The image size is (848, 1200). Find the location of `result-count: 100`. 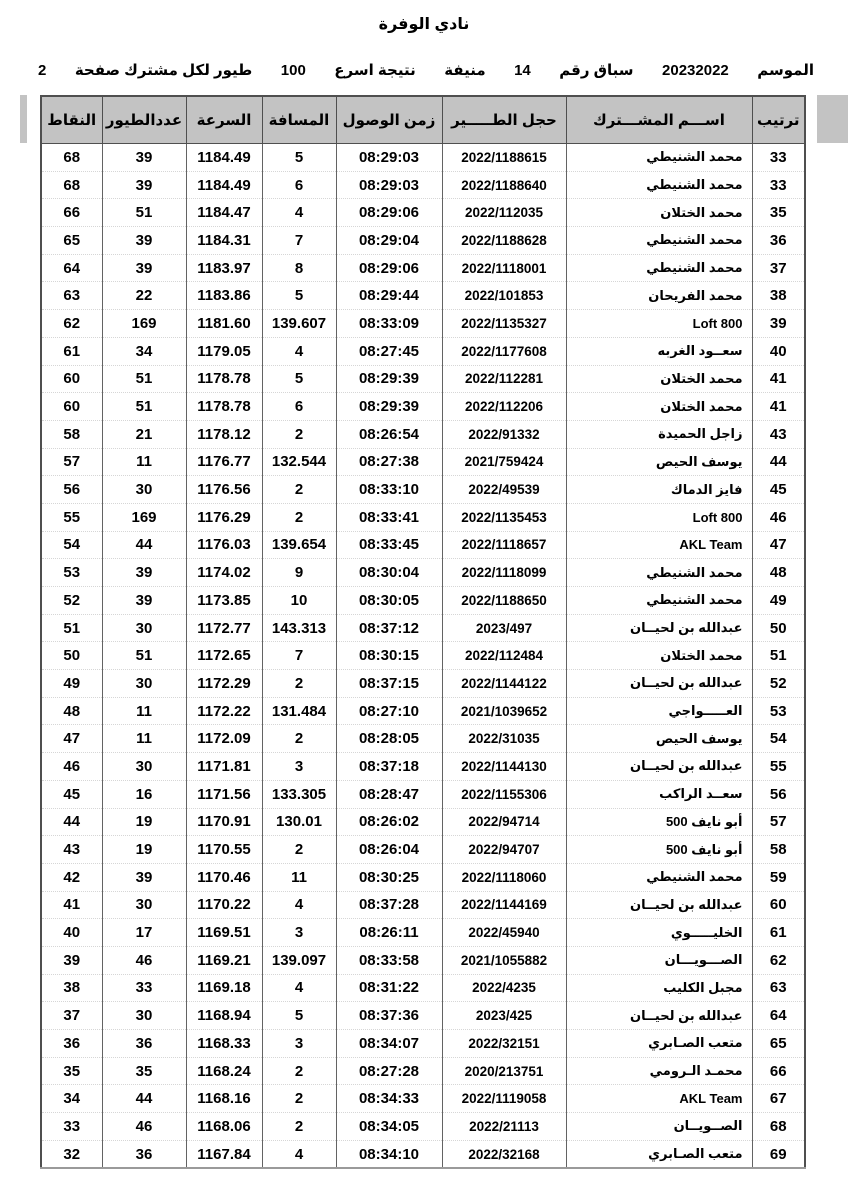

result-count: 100 is located at coordinates (293, 70).